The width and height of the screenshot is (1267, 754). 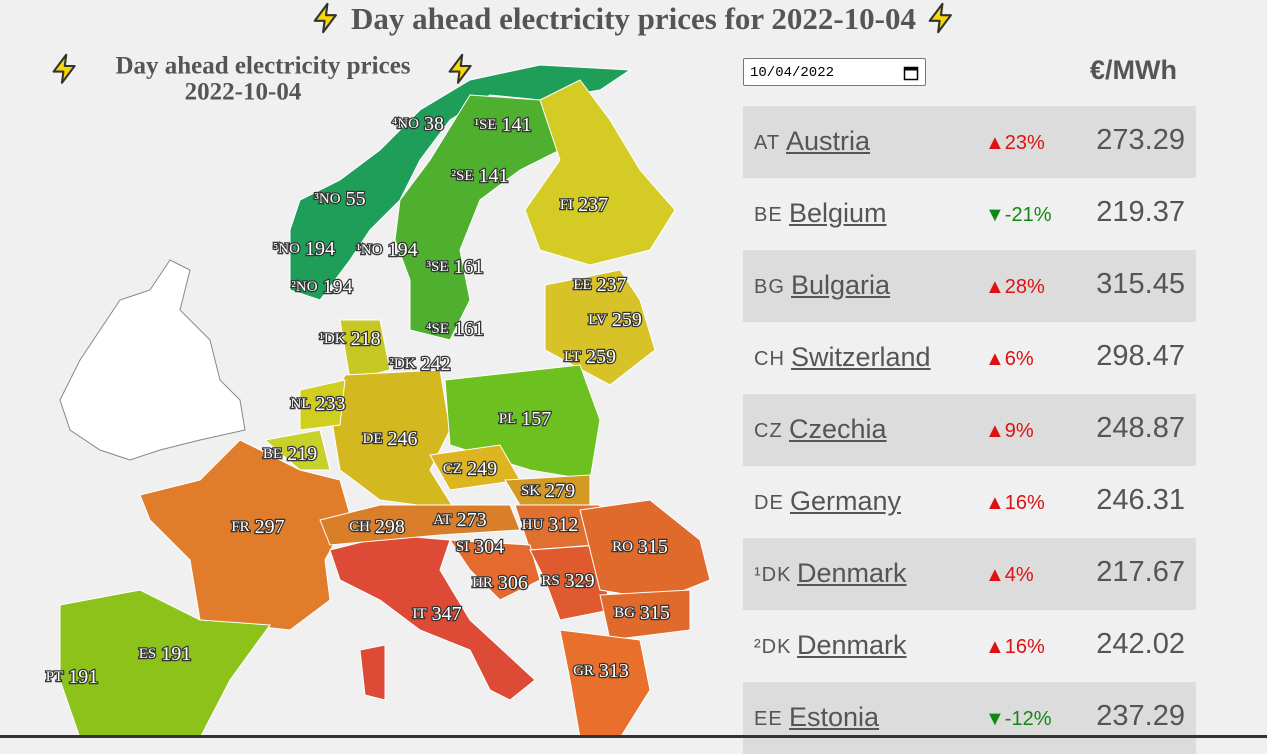 I want to click on uk-ie, so click(x=152, y=360).